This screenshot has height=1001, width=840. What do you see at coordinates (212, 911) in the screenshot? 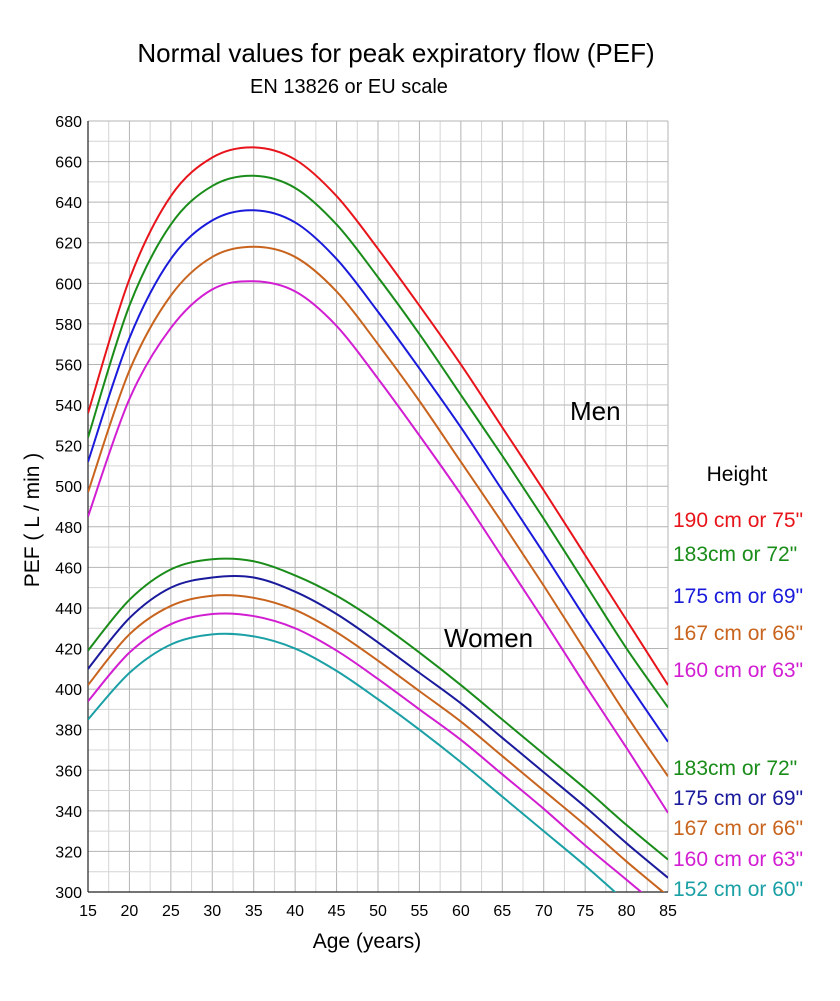
I see `x-tick-label: 30` at bounding box center [212, 911].